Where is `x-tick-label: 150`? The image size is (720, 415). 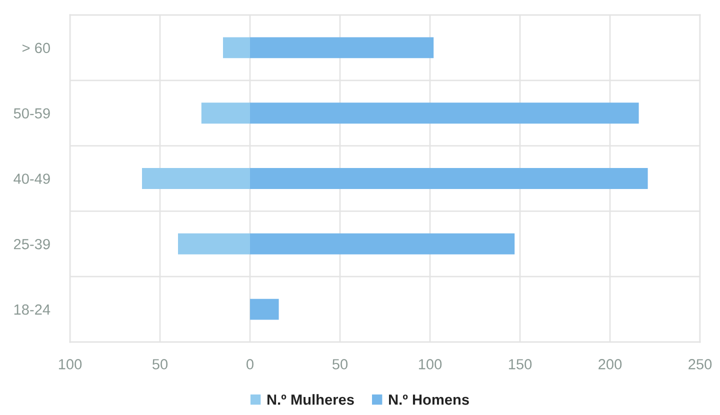
x-tick-label: 150 is located at coordinates (520, 364).